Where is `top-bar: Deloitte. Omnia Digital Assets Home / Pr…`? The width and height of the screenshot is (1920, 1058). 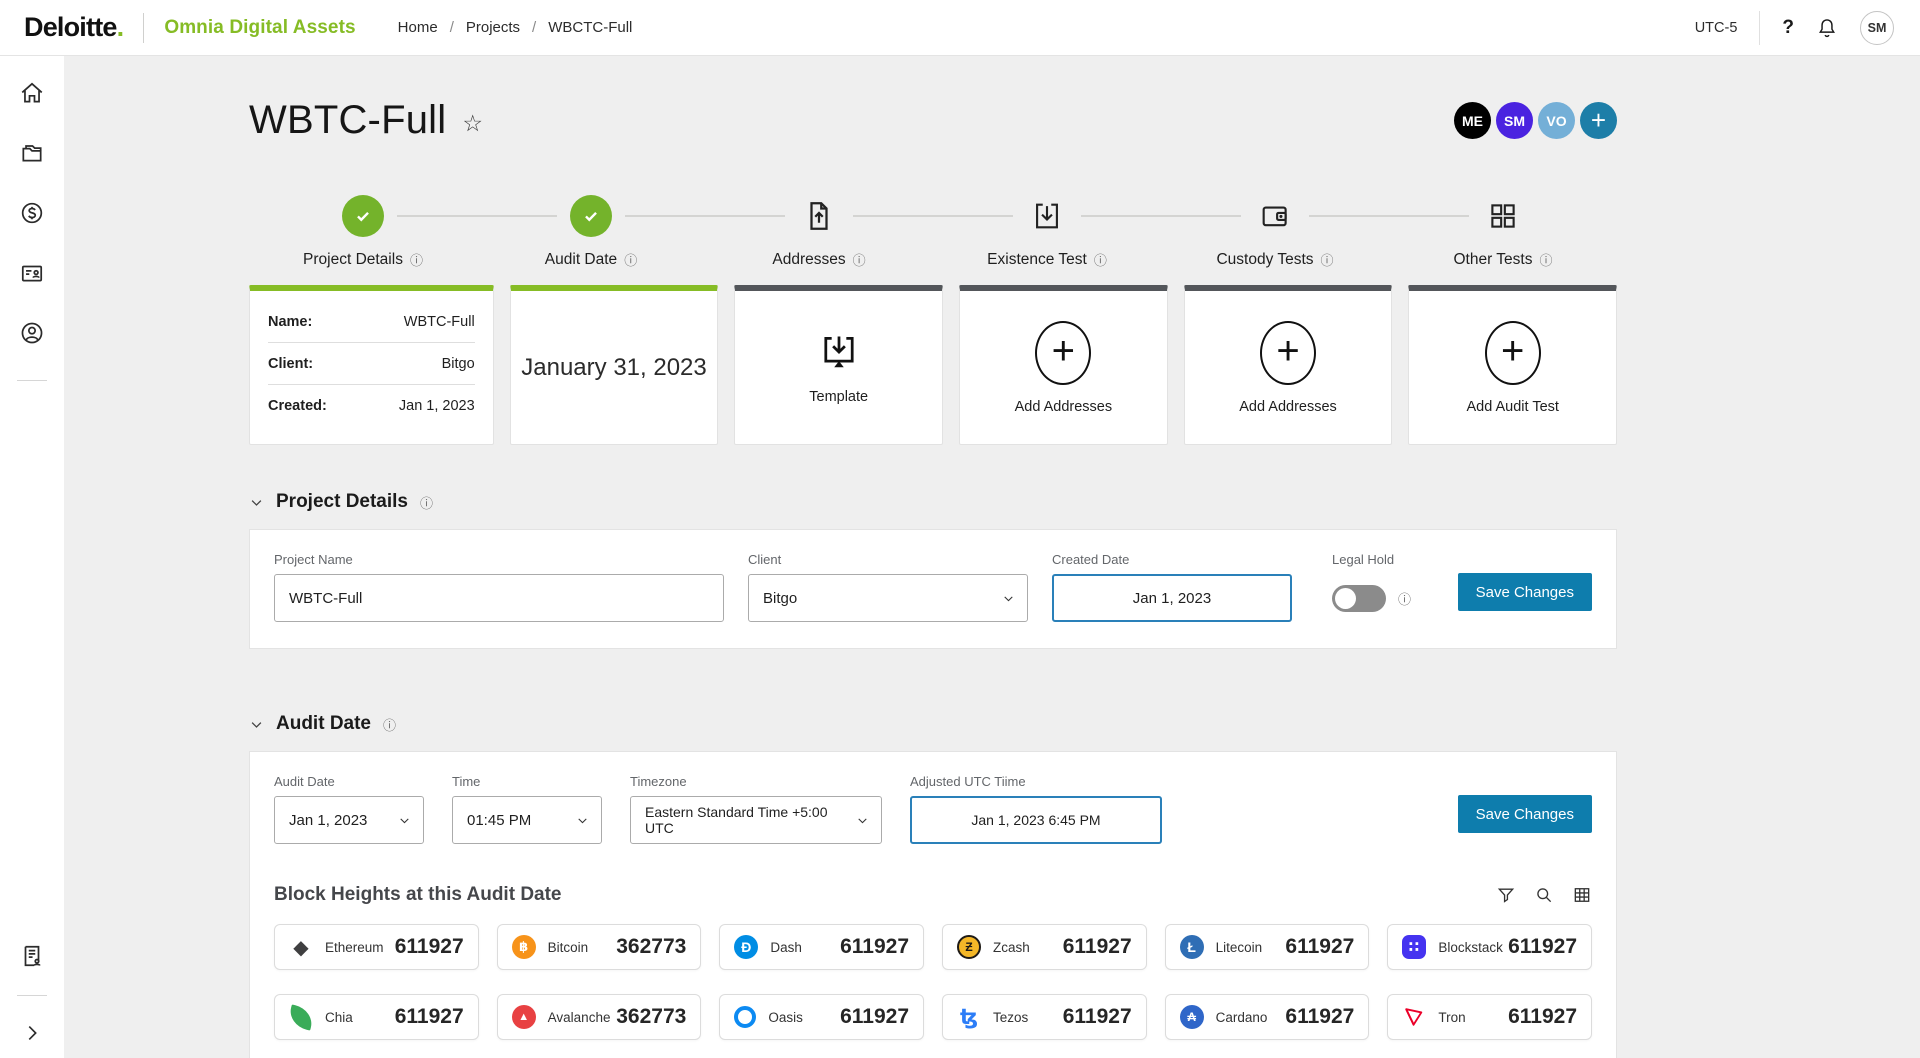 top-bar: Deloitte. Omnia Digital Assets Home / Pr… is located at coordinates (960, 28).